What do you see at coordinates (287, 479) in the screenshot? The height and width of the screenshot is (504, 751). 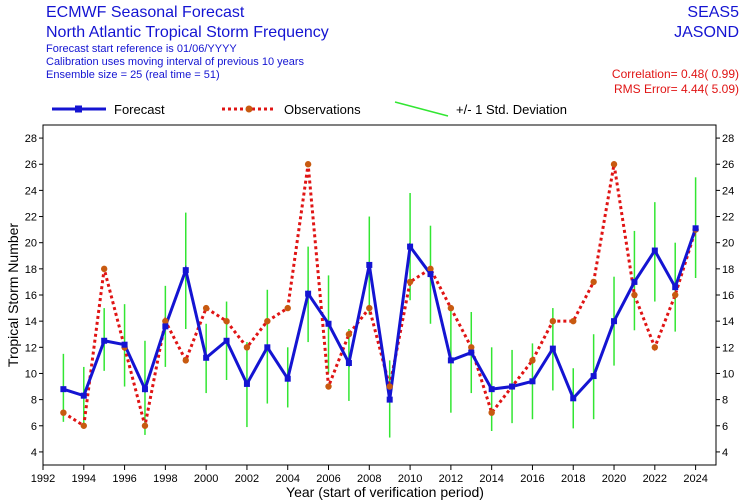 I see `x-tick-label: 2004` at bounding box center [287, 479].